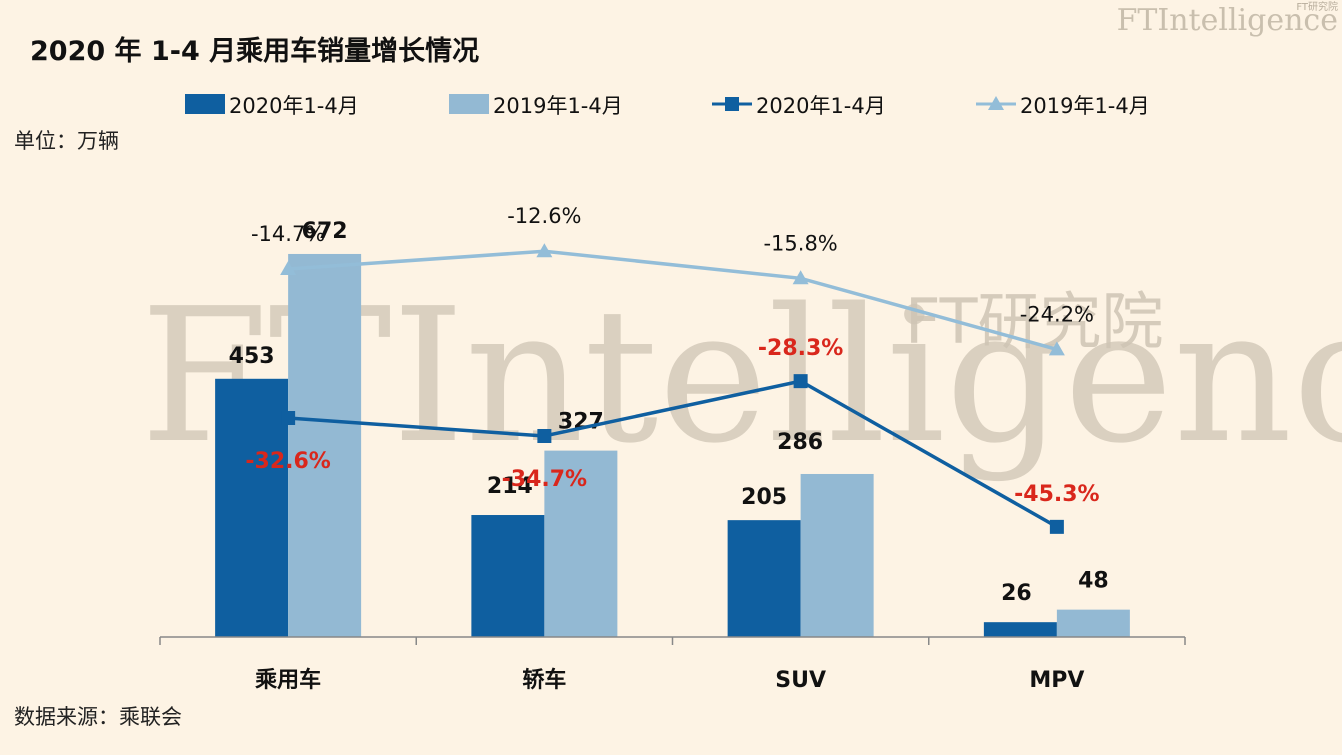 This screenshot has height=755, width=1342. Describe the element at coordinates (544, 680) in the screenshot. I see `category-label-1: 轿车` at that location.